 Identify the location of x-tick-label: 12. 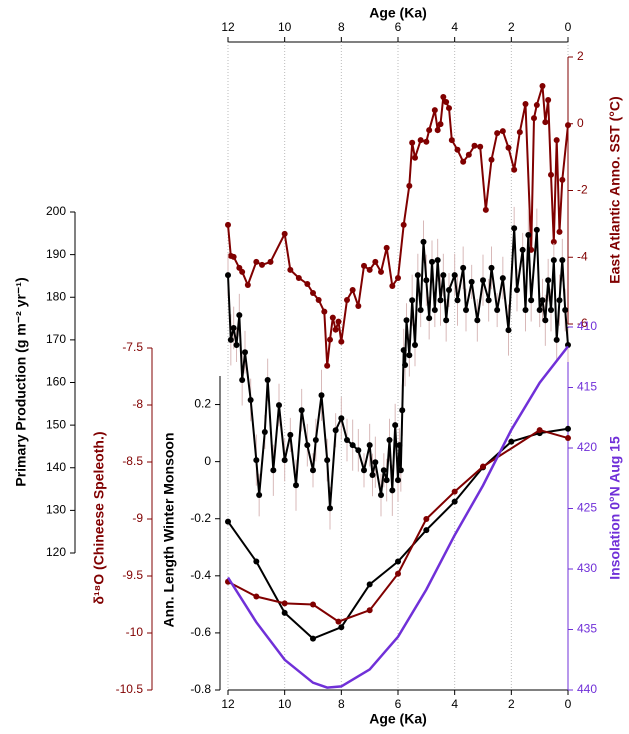
(228, 27).